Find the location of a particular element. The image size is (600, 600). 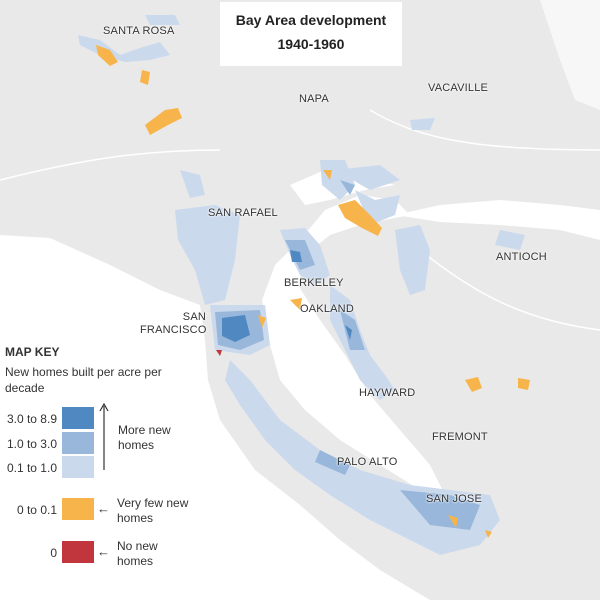

key-label: 0 to 0.1 is located at coordinates (36, 510).